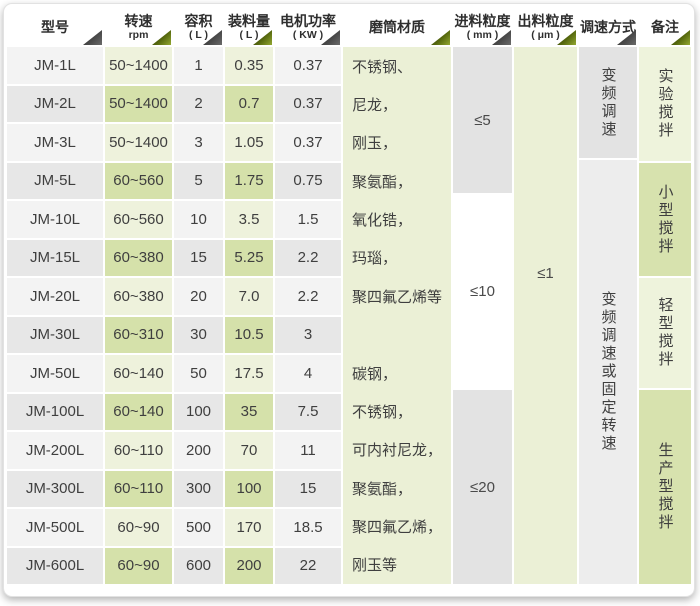 This screenshot has height=606, width=700. What do you see at coordinates (608, 103) in the screenshot?
I see `regulation-merged-cell-0: 变频调速` at bounding box center [608, 103].